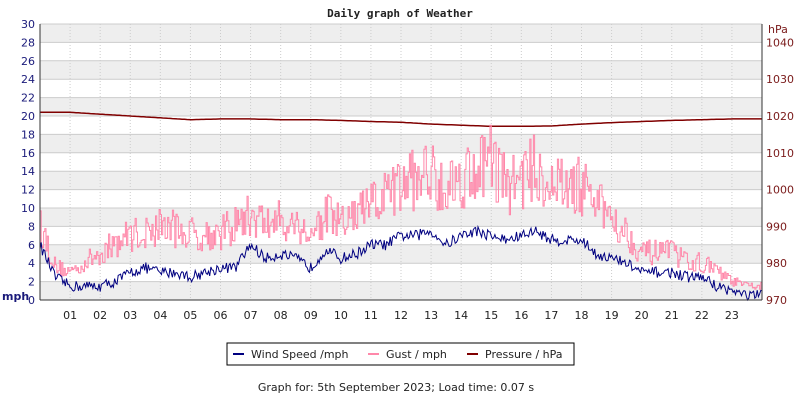 This screenshot has width=800, height=400. What do you see at coordinates (100, 315) in the screenshot?
I see `x-tick-label: 02` at bounding box center [100, 315].